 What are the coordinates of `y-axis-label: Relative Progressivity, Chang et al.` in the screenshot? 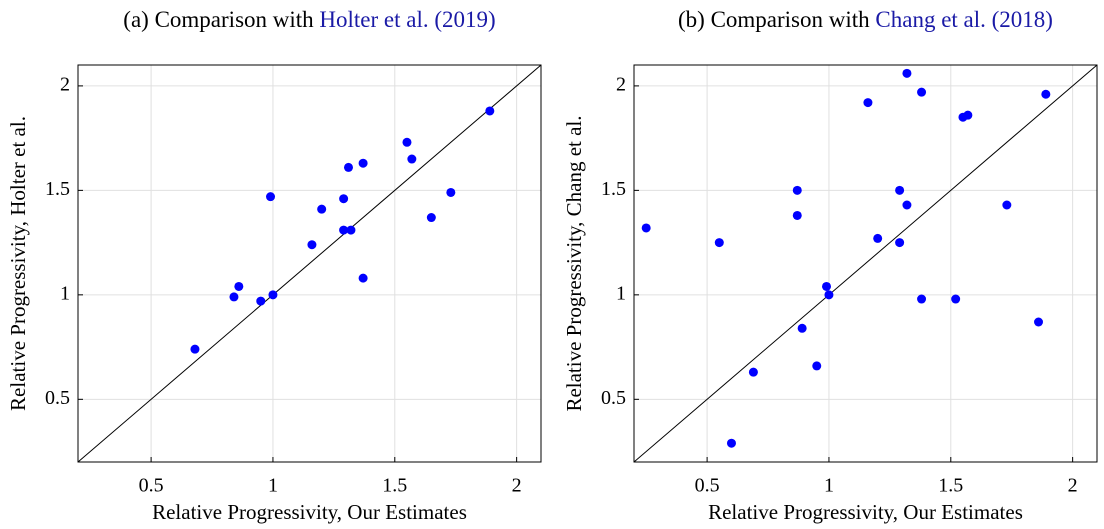 It's located at (574, 263).